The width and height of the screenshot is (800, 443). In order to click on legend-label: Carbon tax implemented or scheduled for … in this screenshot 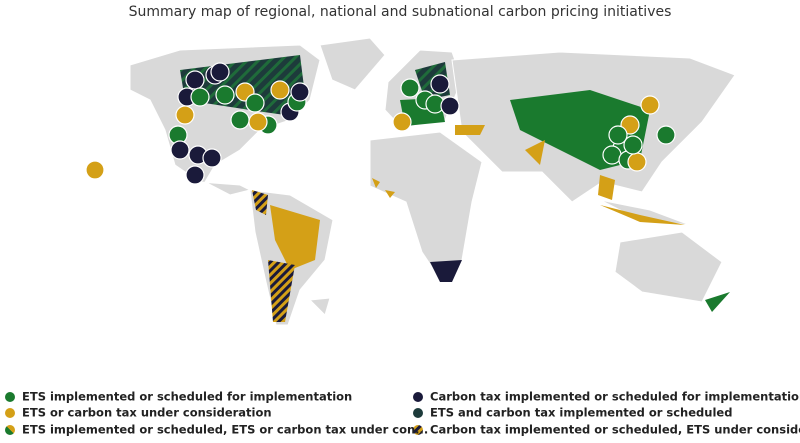, I will do `click(615, 397)`.